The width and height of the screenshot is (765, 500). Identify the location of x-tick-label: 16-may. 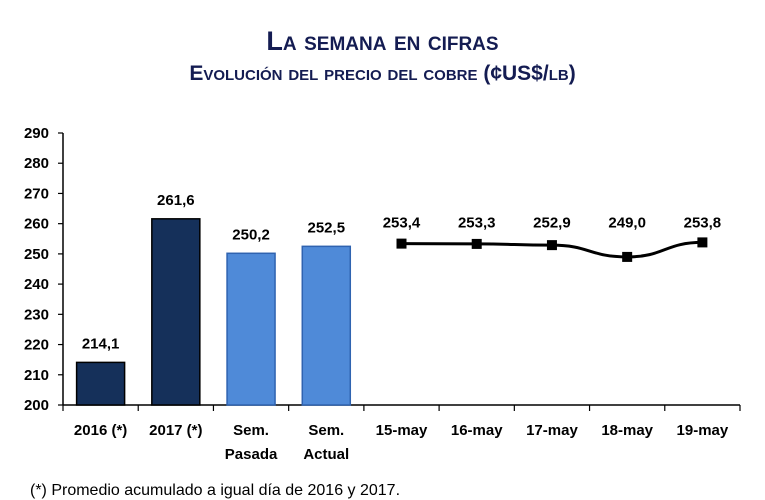
(477, 430).